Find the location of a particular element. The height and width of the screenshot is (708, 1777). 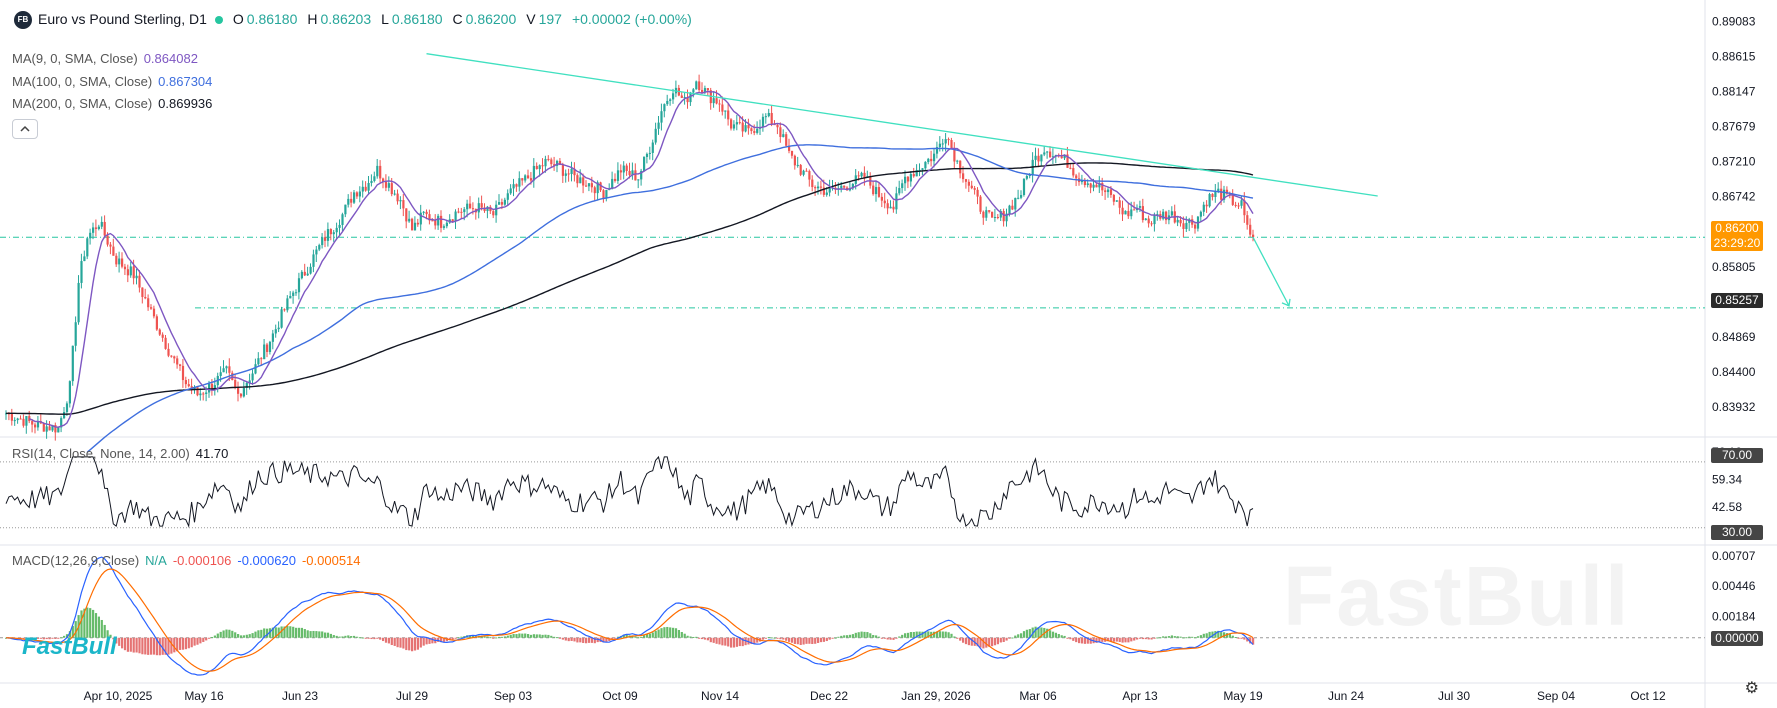

ma200-legend: MA(200, 0, SMA, Close) 0.869936 is located at coordinates (112, 103).